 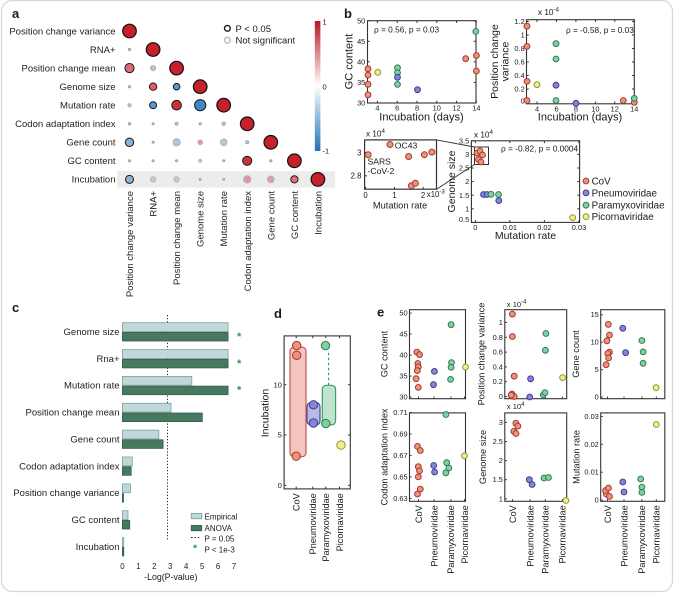 I want to click on svg-text: 1.2, so click(x=519, y=21).